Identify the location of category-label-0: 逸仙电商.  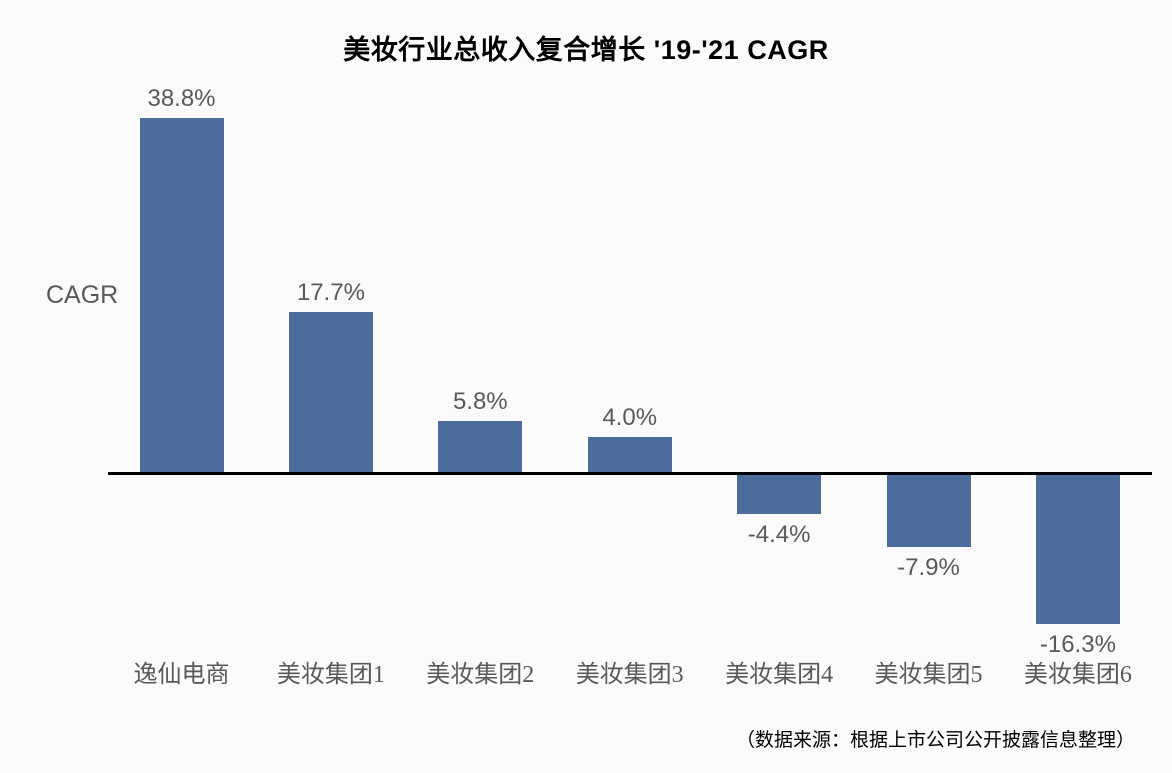
(181, 675).